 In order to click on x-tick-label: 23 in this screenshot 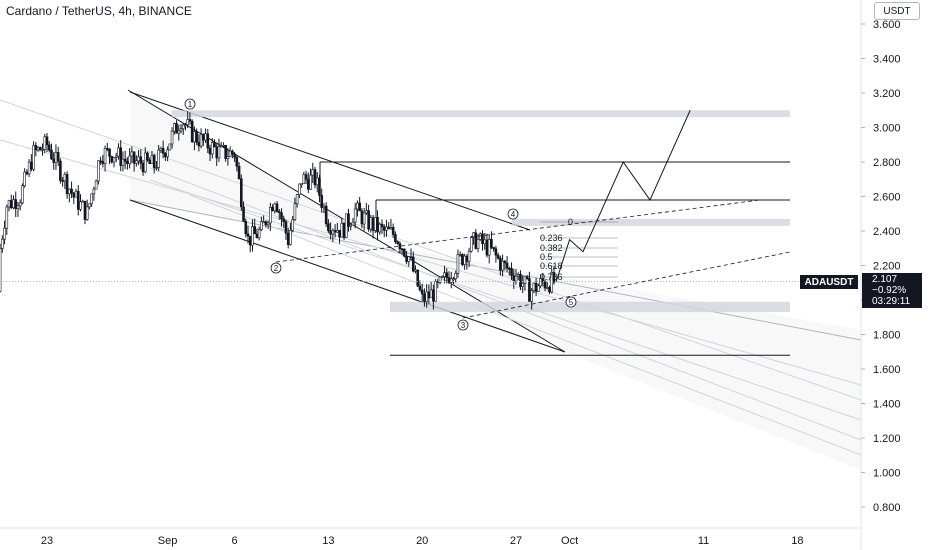, I will do `click(47, 541)`.